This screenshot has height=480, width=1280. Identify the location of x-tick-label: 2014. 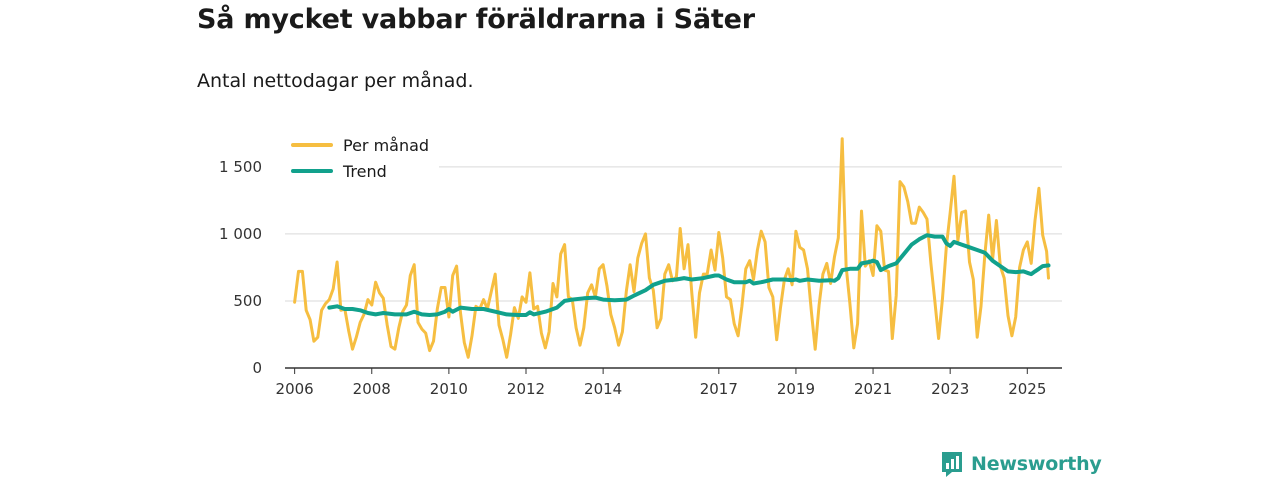
(603, 389).